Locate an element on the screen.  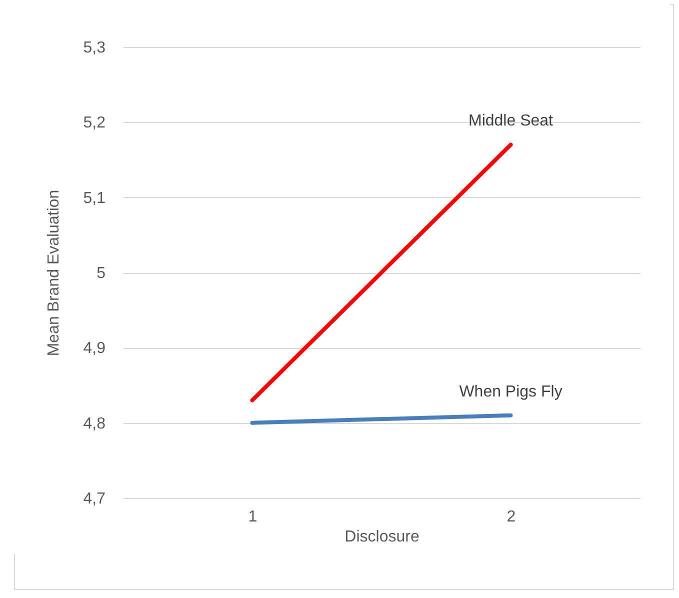
x-tick-label: 2 is located at coordinates (511, 517).